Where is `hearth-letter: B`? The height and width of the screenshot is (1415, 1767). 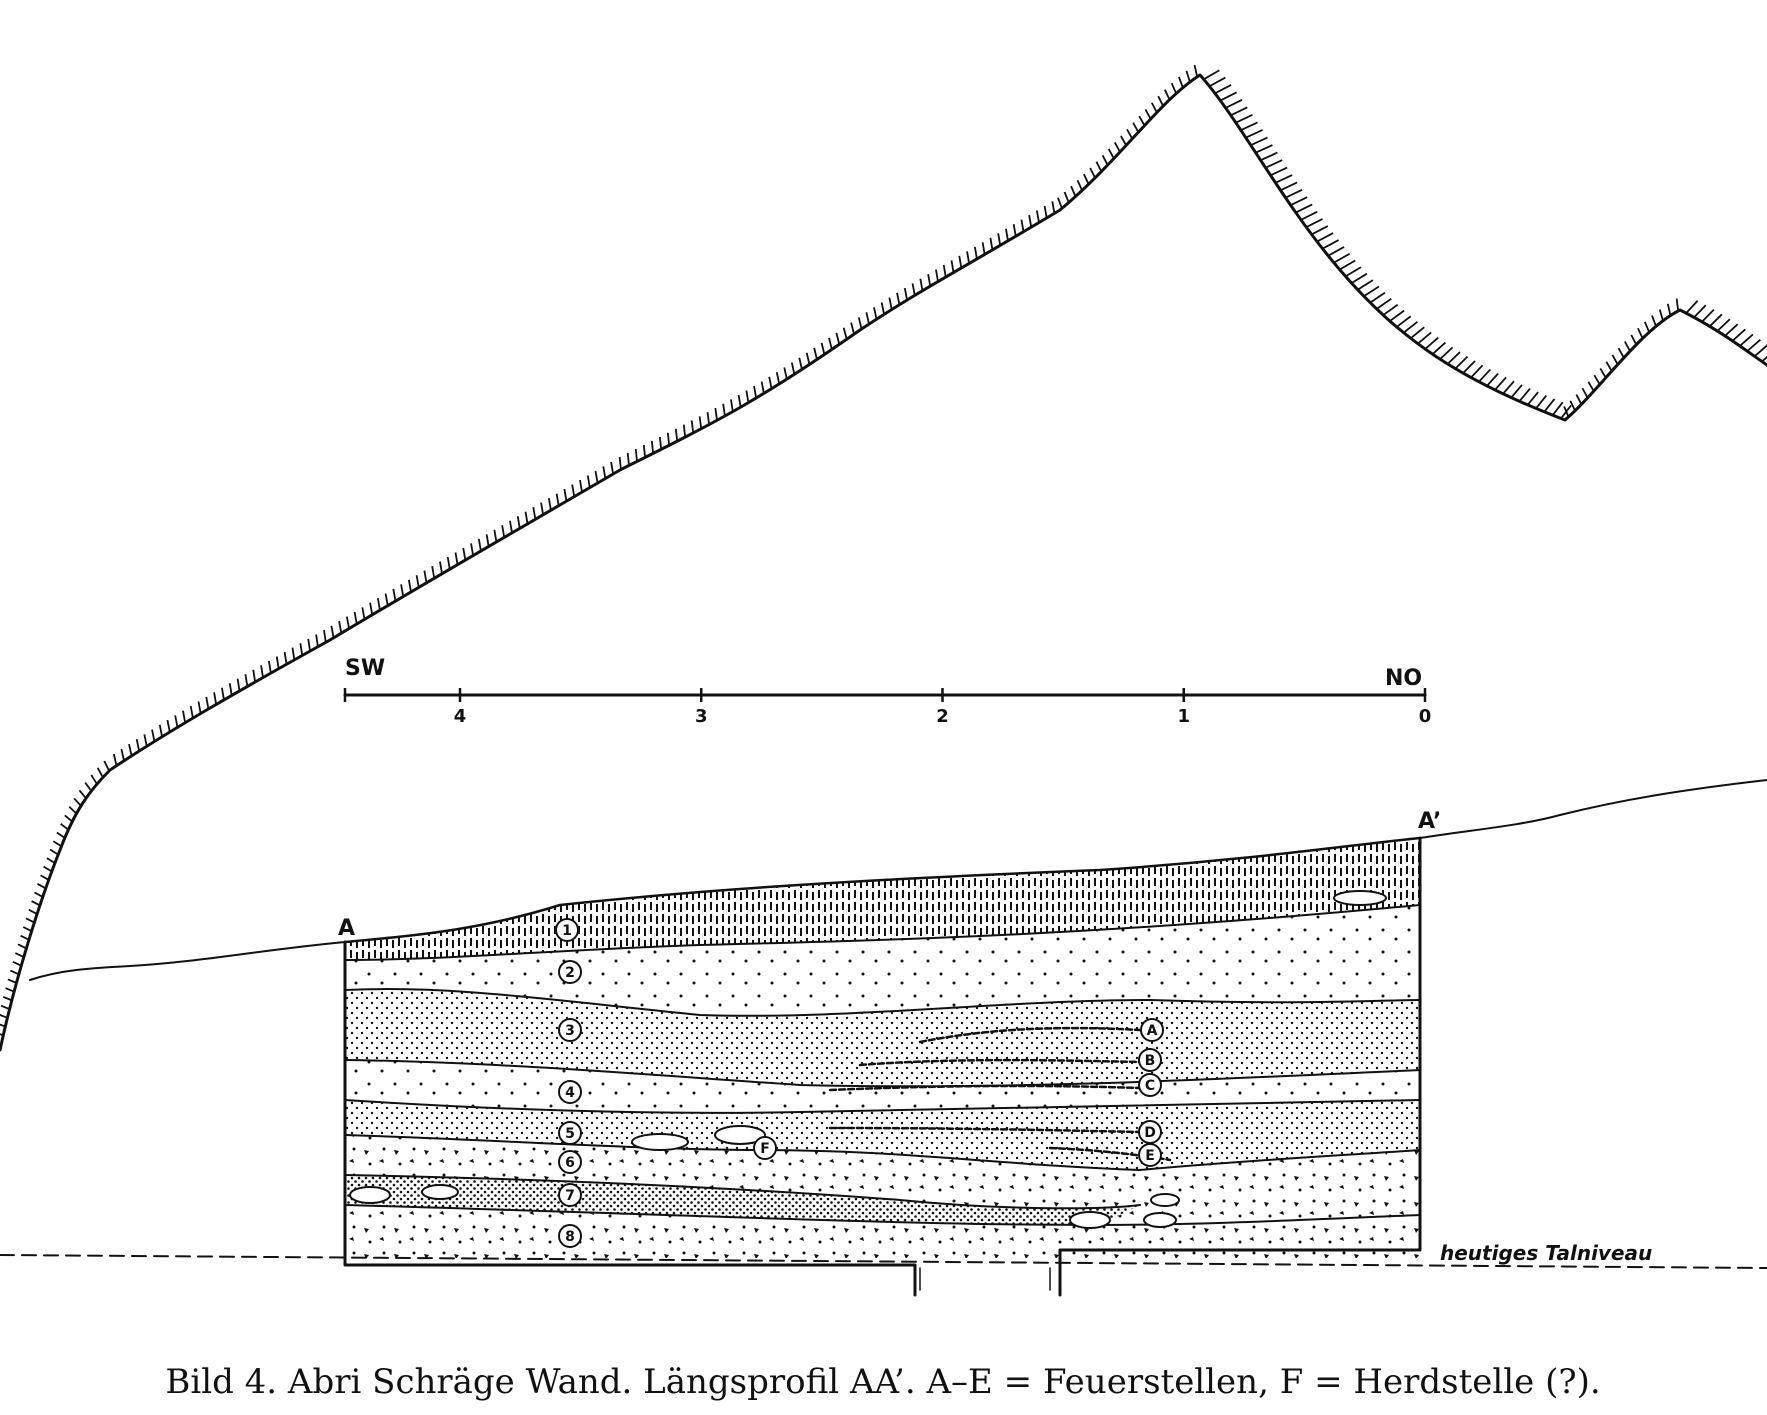
hearth-letter: B is located at coordinates (1150, 1061).